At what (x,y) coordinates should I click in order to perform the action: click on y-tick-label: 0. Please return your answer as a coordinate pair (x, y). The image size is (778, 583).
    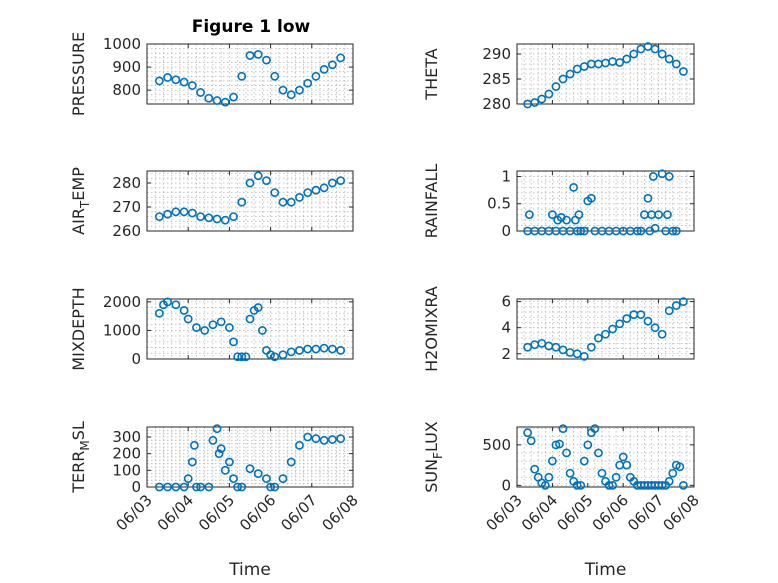
    Looking at the image, I should click on (506, 485).